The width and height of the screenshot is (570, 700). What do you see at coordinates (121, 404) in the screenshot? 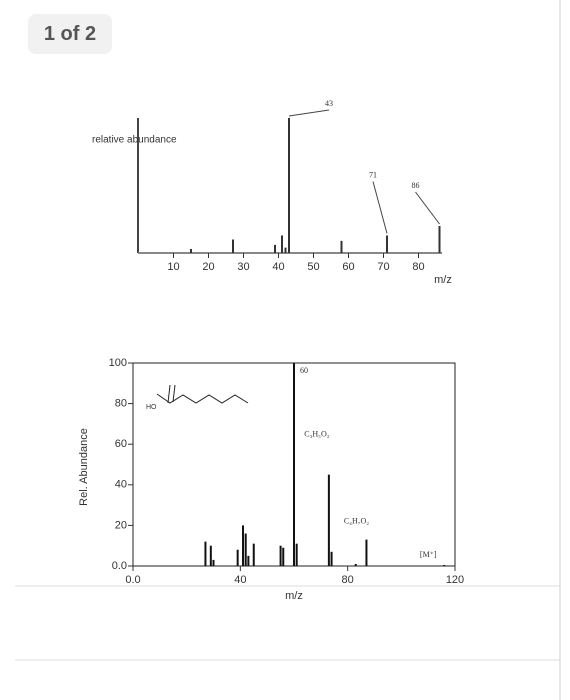
I see `y-tick-label: 80` at bounding box center [121, 404].